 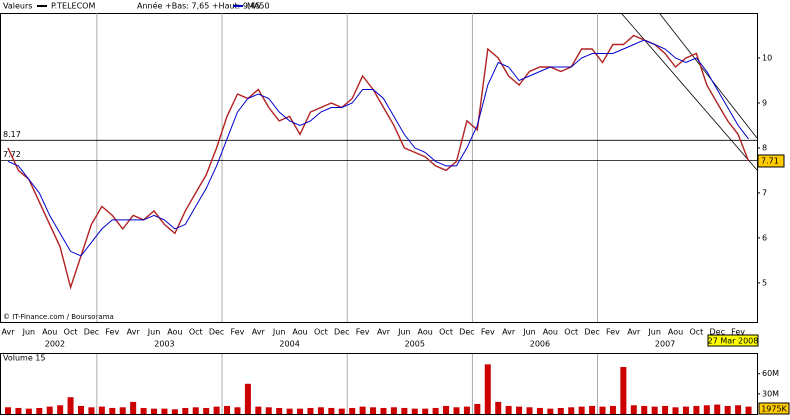 I want to click on year-label: 2004, so click(x=289, y=344).